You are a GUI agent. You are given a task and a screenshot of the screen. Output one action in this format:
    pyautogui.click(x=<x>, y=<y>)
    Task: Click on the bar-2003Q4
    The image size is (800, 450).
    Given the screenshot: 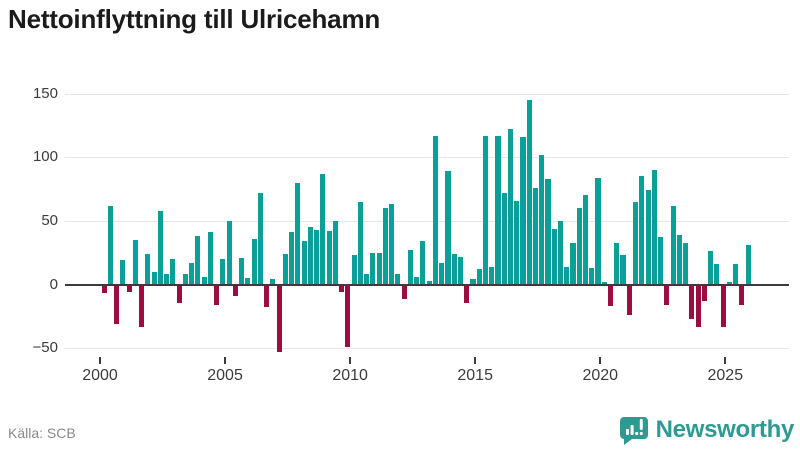 What is the action you would take?
    pyautogui.click(x=198, y=260)
    